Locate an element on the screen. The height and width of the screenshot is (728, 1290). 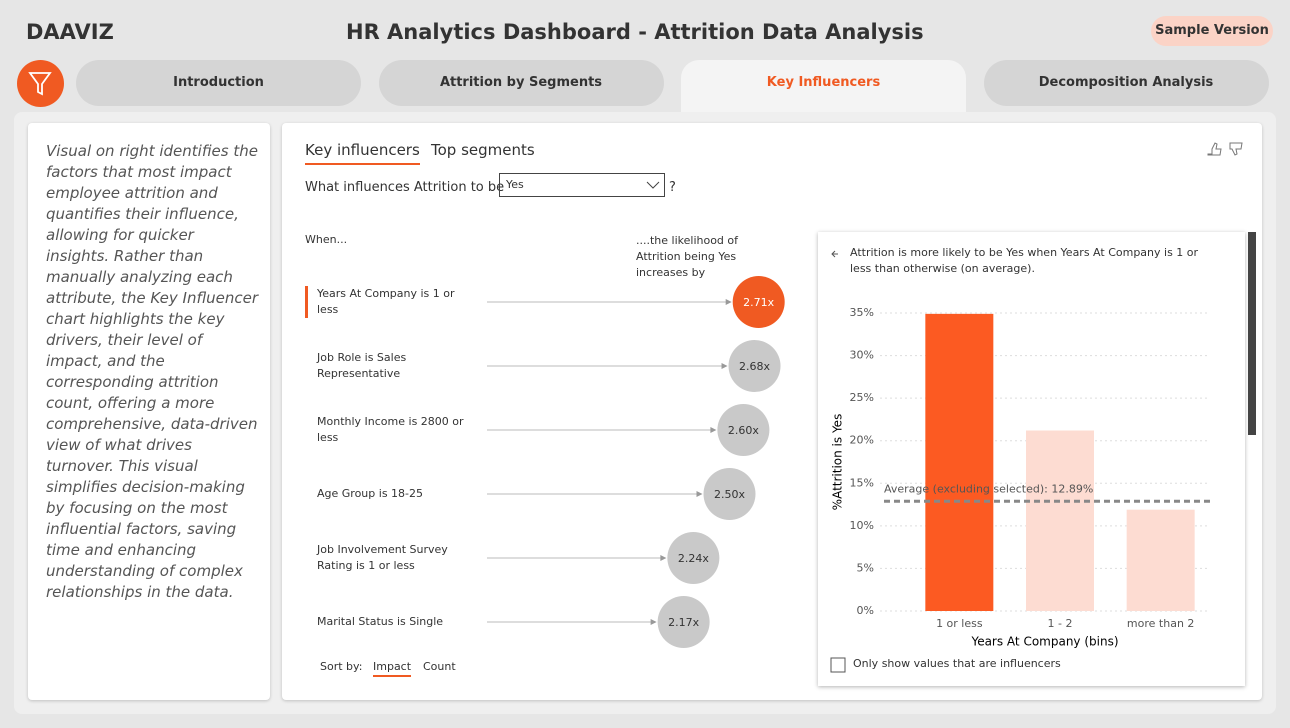
nav-tab: Attrition by Segments is located at coordinates (521, 83).